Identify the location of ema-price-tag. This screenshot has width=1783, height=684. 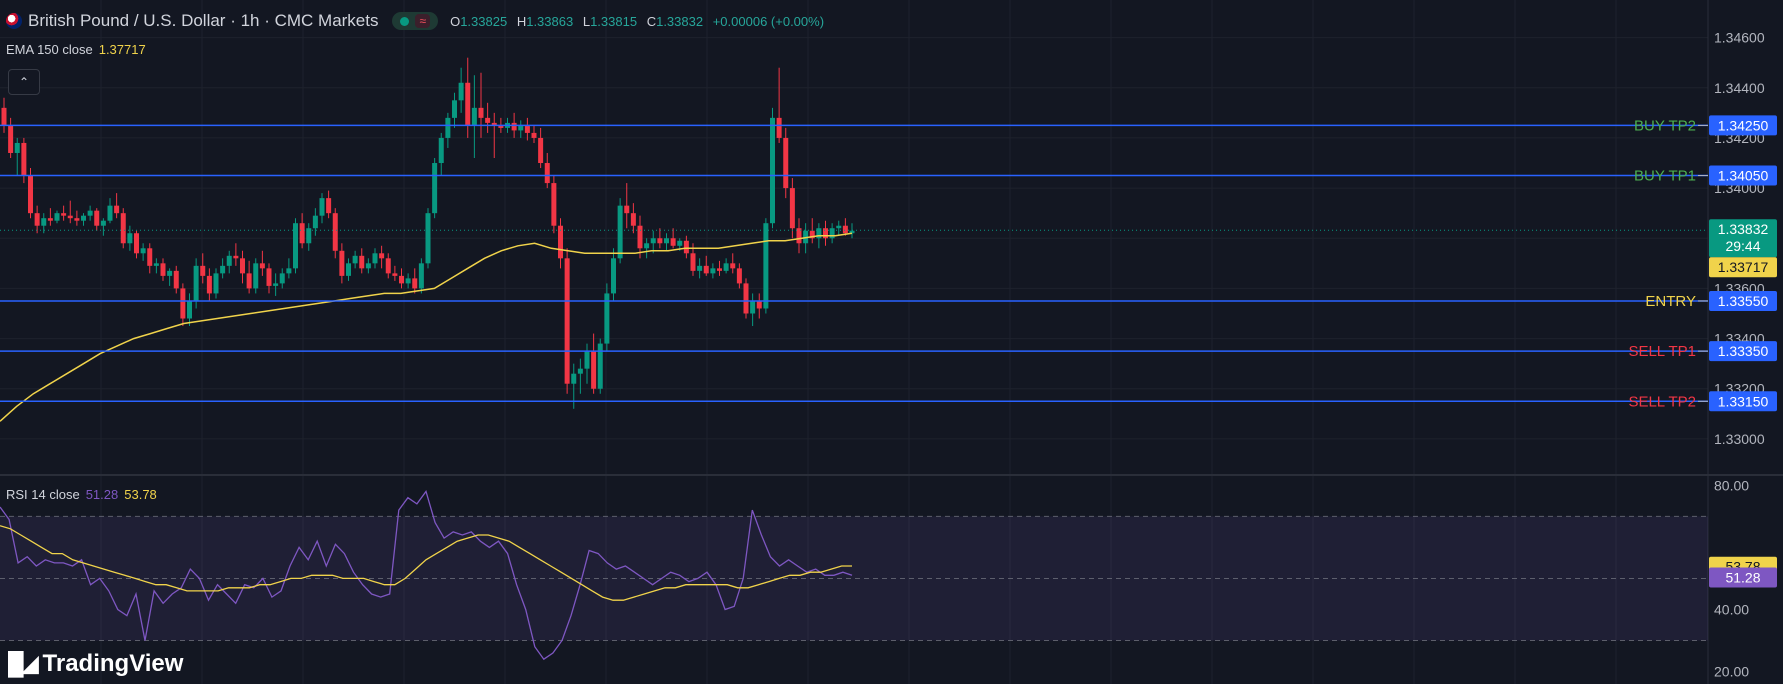
(1743, 267).